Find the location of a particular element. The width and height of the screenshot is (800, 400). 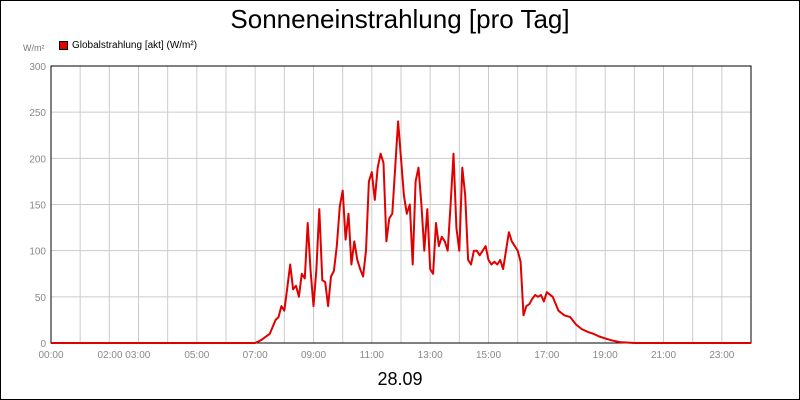

y-tick-label: 50 is located at coordinates (41, 298).